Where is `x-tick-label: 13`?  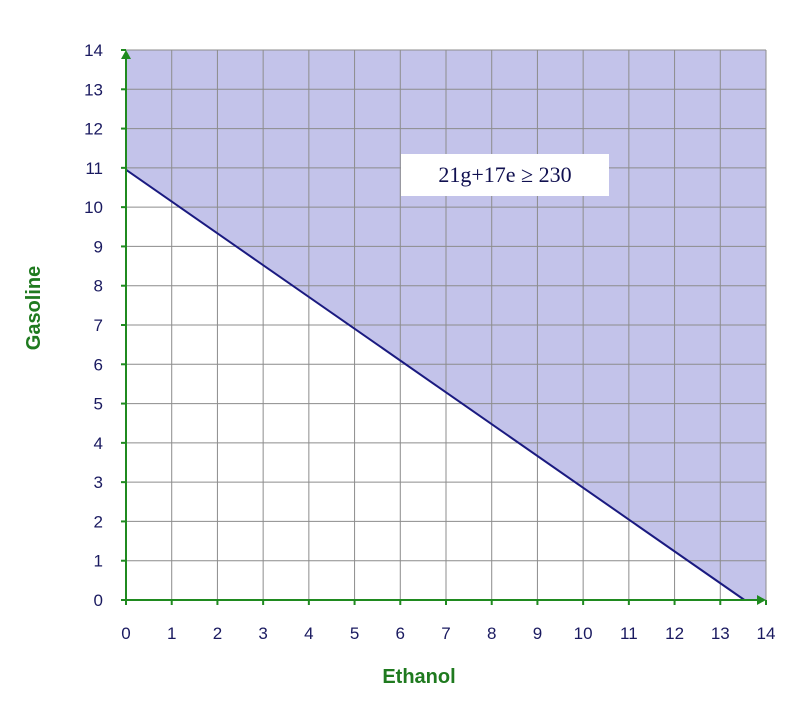
x-tick-label: 13 is located at coordinates (720, 633).